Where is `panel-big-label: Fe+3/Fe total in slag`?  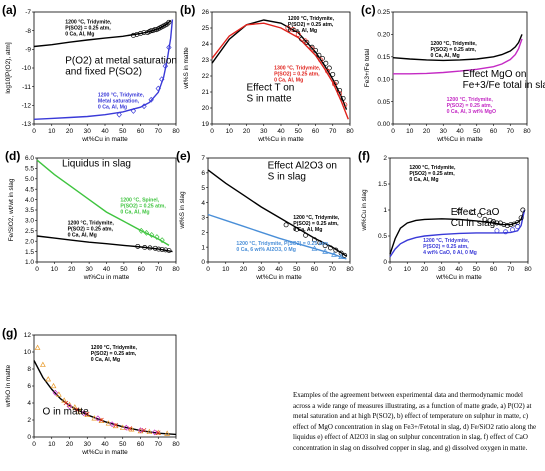 panel-big-label: Fe+3/Fe total in slag is located at coordinates (504, 85).